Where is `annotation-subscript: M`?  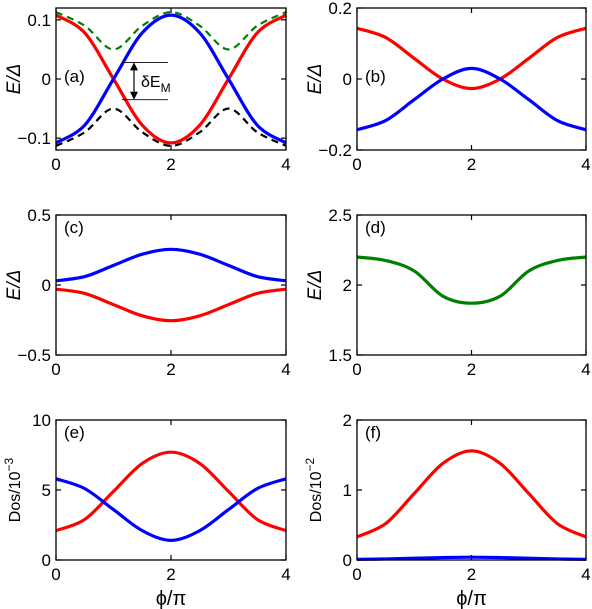 annotation-subscript: M is located at coordinates (166, 88).